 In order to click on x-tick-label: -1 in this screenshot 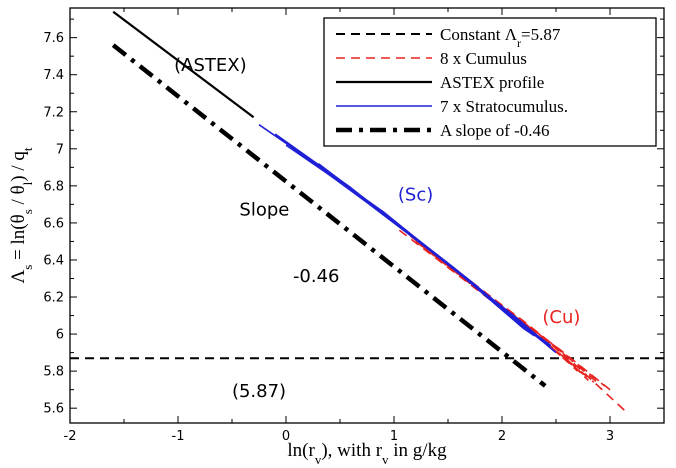, I will do `click(178, 436)`.